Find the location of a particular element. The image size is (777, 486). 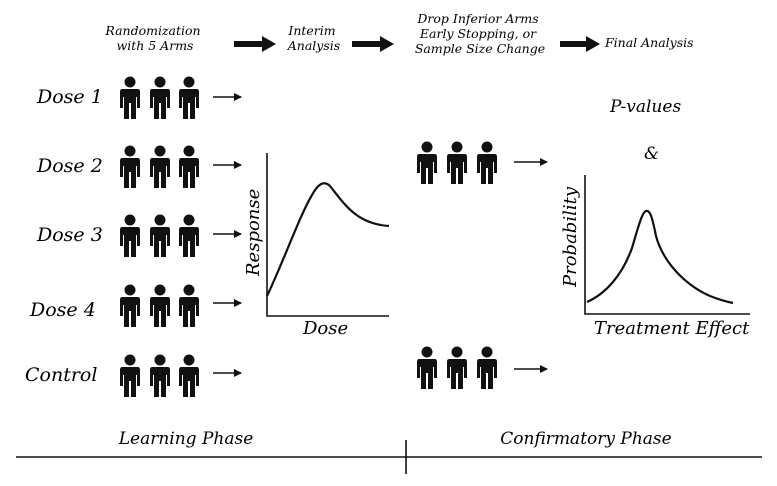

dose-response-chart: Response Dose is located at coordinates (316, 246).